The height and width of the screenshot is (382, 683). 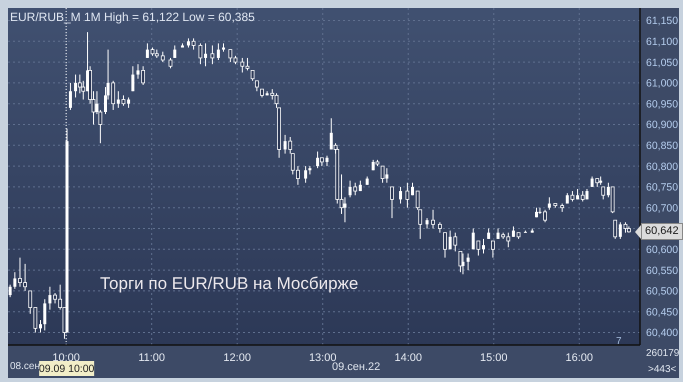 What do you see at coordinates (662, 21) in the screenshot?
I see `y-tick-label: 61,150` at bounding box center [662, 21].